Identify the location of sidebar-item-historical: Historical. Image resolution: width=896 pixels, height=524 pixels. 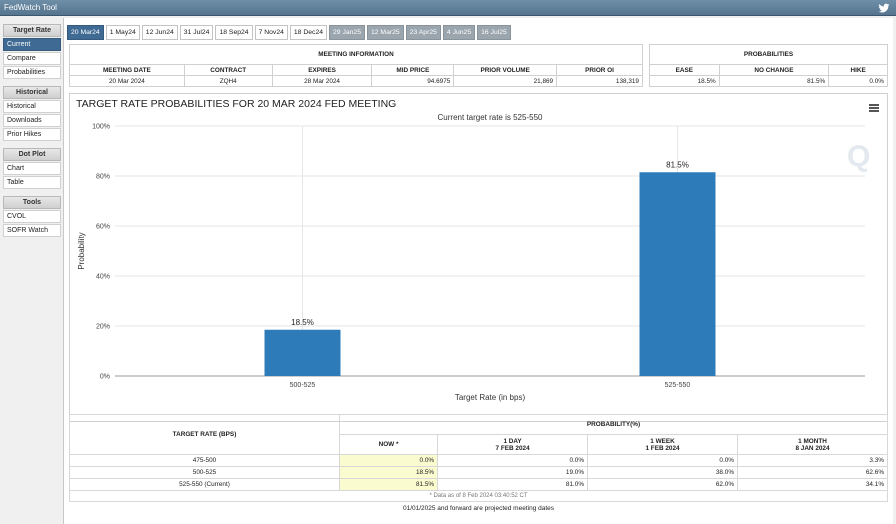
(32, 106).